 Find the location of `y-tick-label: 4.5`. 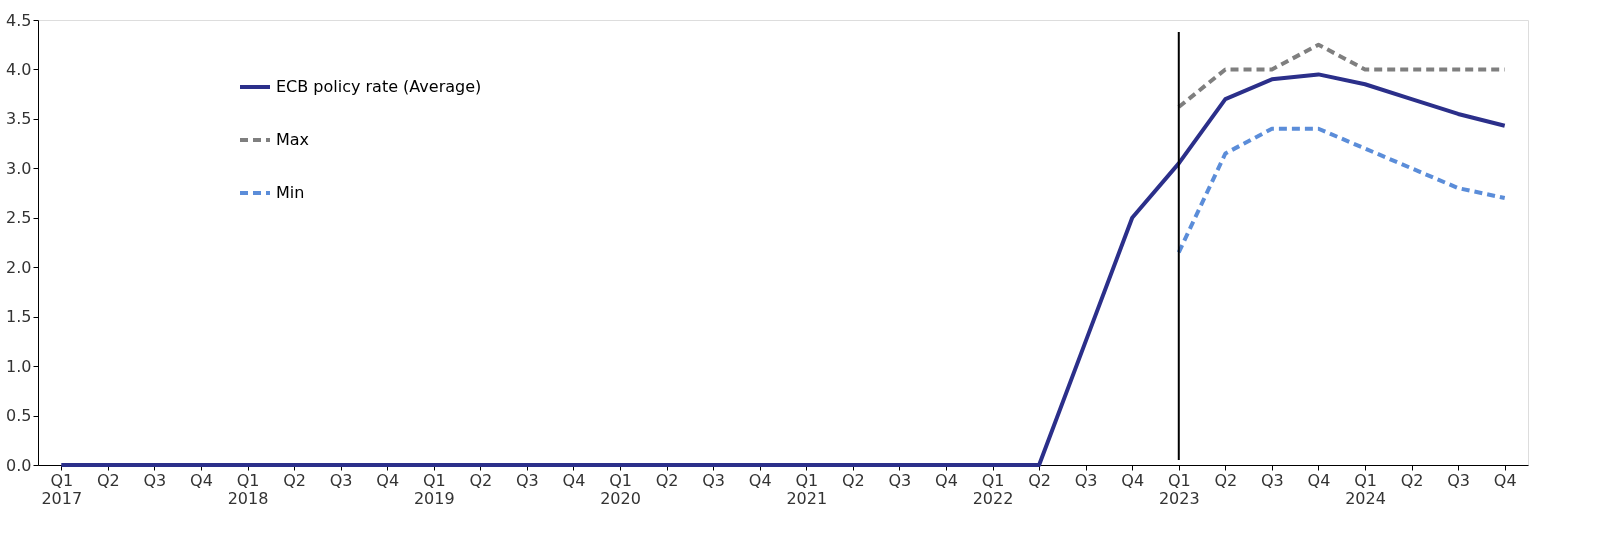

y-tick-label: 4.5 is located at coordinates (19, 20).